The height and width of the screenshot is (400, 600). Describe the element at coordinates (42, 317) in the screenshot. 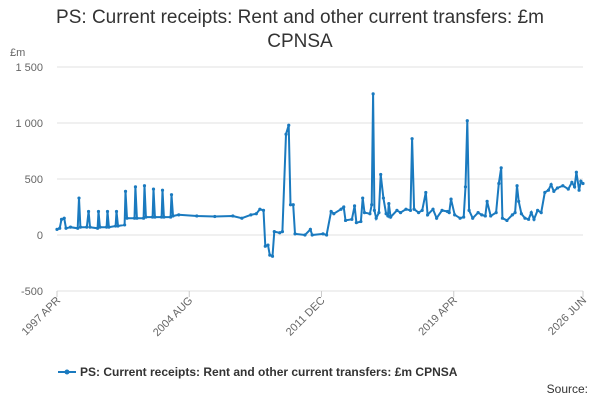

I see `x-tick-label: 1997 APR` at that location.